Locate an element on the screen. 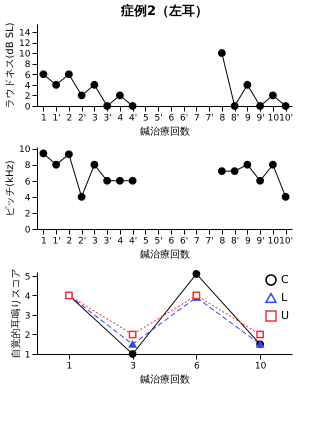 The width and height of the screenshot is (330, 437). y-axis-title: ラウドネス(dB SL) is located at coordinates (10, 65).